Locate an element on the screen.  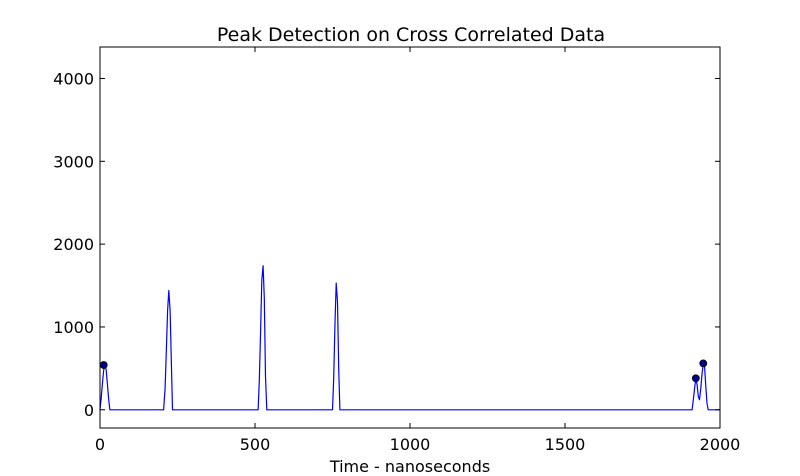
x-tick-label: 1500 is located at coordinates (565, 444).